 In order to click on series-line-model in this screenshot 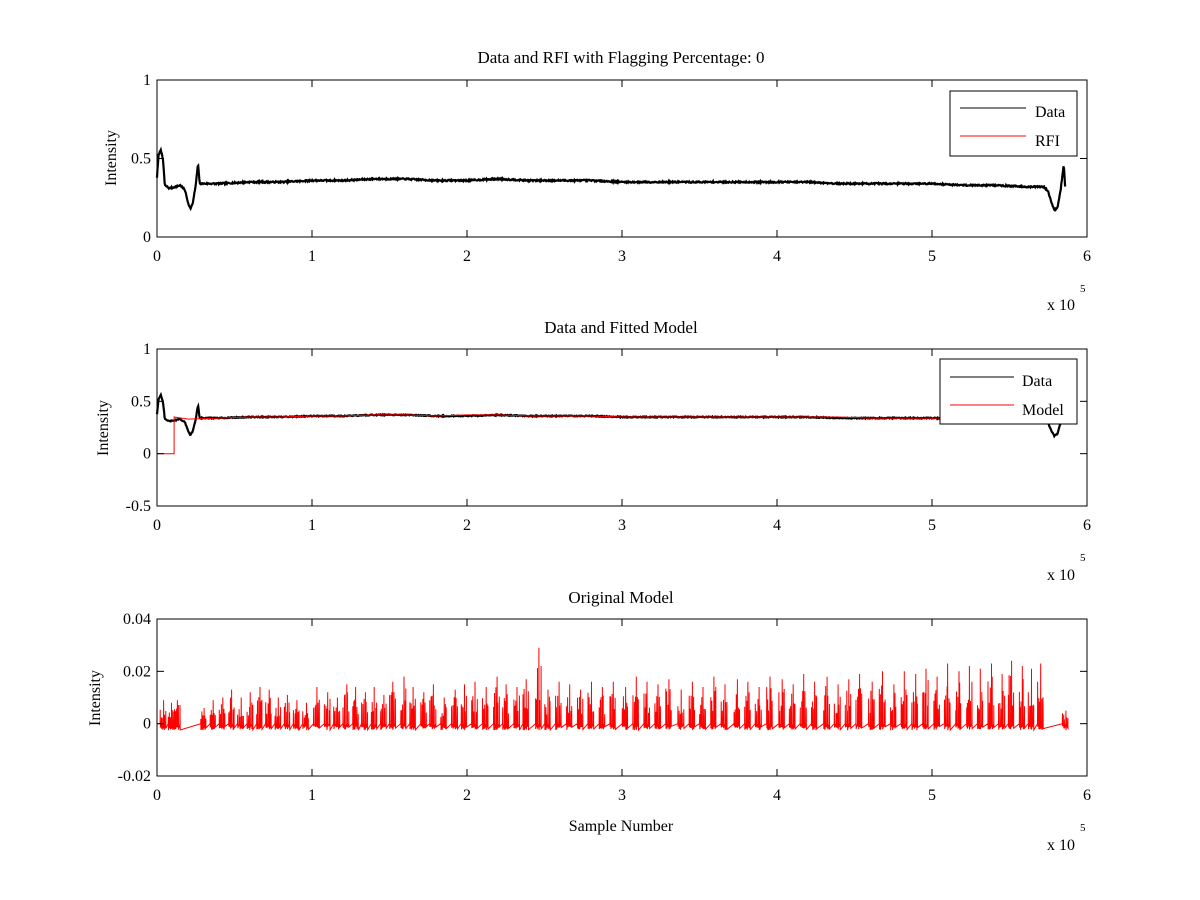, I will do `click(611, 434)`.